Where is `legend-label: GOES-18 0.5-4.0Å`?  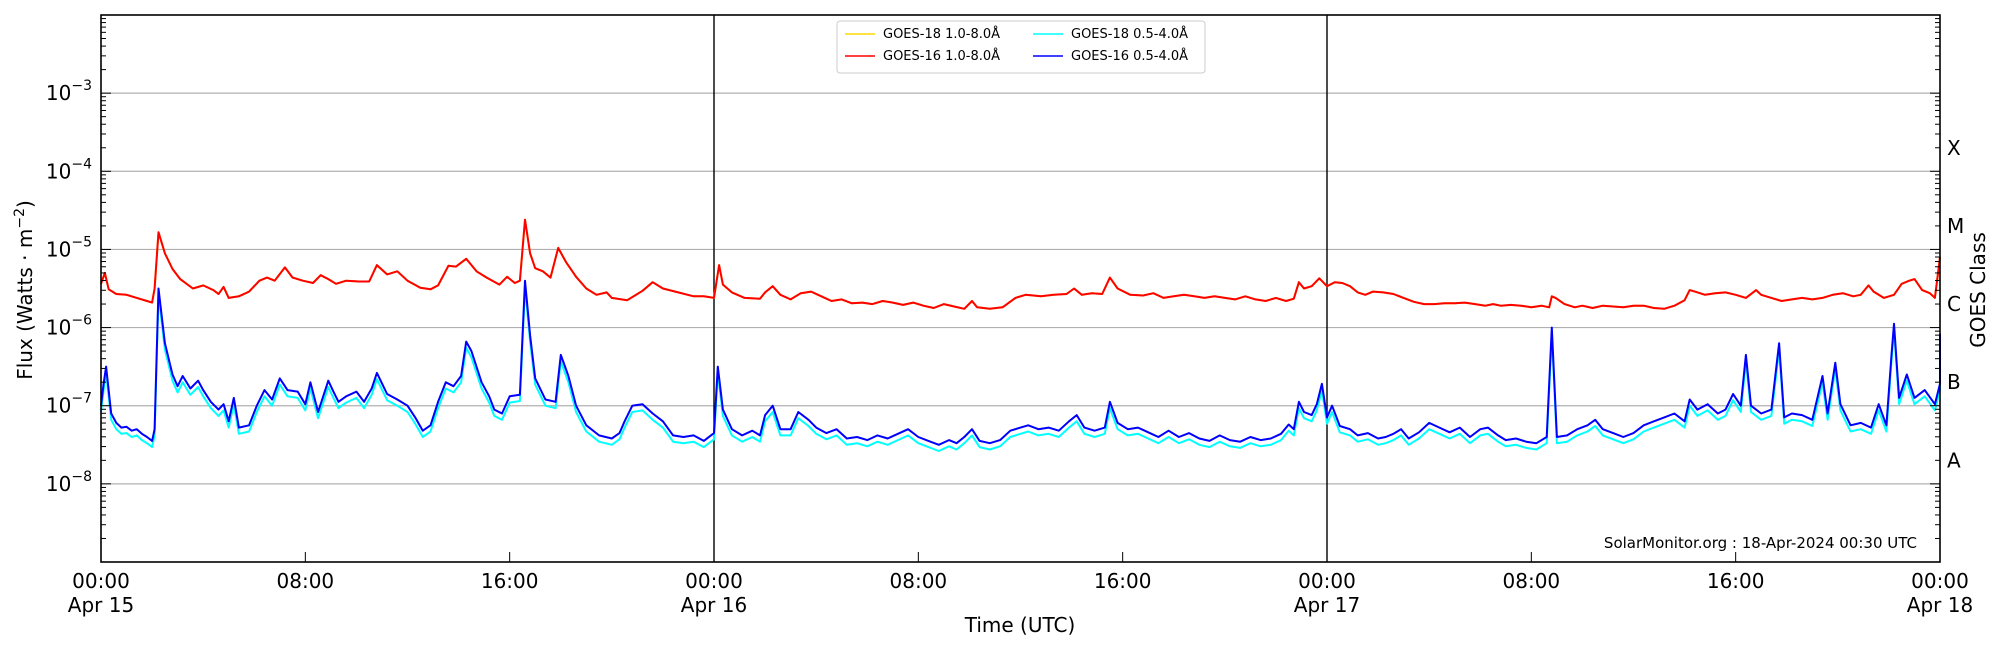
legend-label: GOES-18 0.5-4.0Å is located at coordinates (1129, 34).